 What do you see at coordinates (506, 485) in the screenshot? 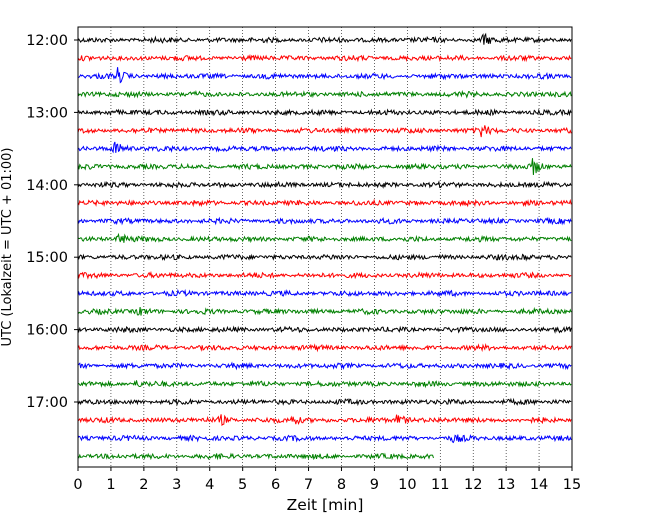
I see `x-tick-label: 13` at bounding box center [506, 485].